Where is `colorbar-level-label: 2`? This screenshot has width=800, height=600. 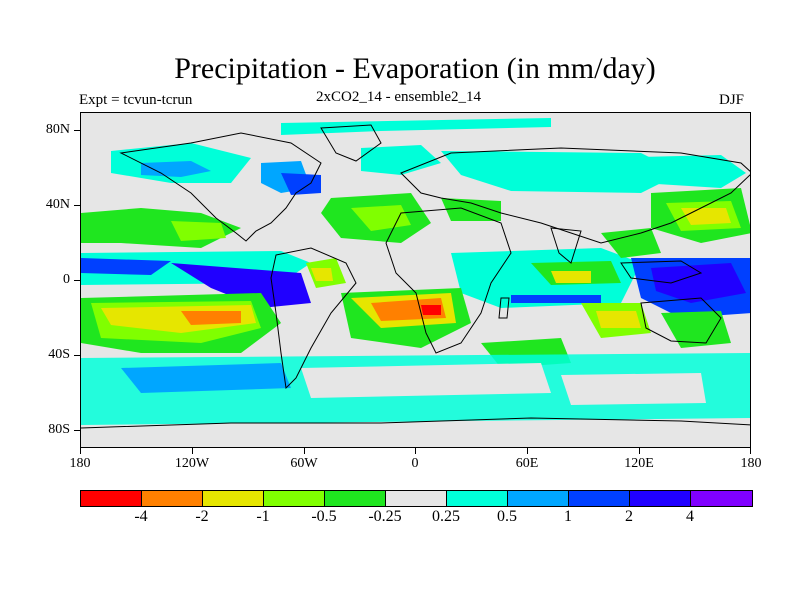 colorbar-level-label: 2 is located at coordinates (629, 516).